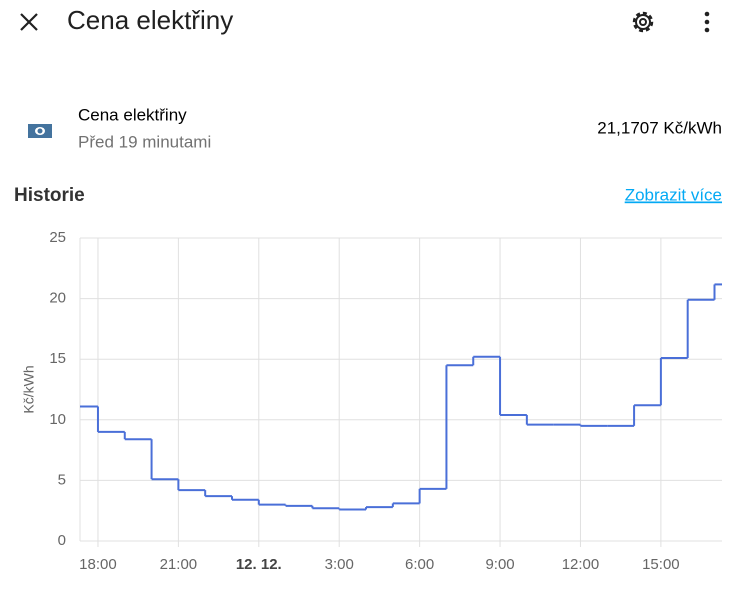  I want to click on y-tick-label: 25, so click(57, 237).